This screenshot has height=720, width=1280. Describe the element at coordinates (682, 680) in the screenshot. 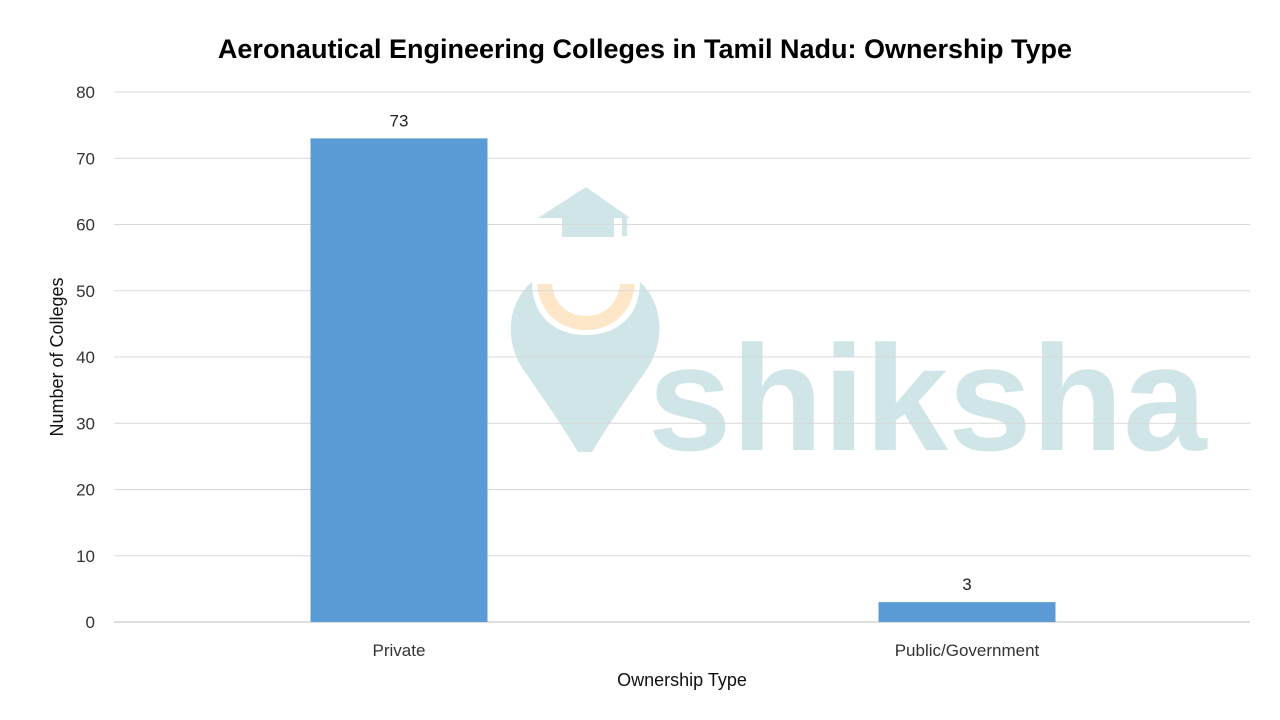

I see `x-axis-title: Ownership Type` at that location.